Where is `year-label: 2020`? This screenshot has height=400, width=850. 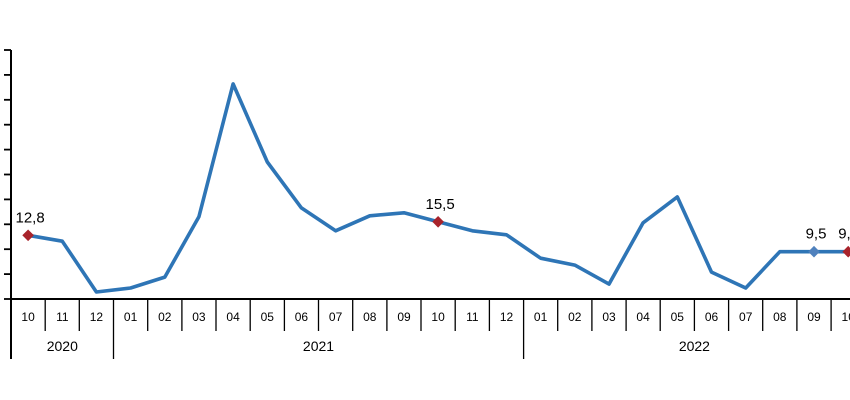
year-label: 2020 is located at coordinates (62, 346).